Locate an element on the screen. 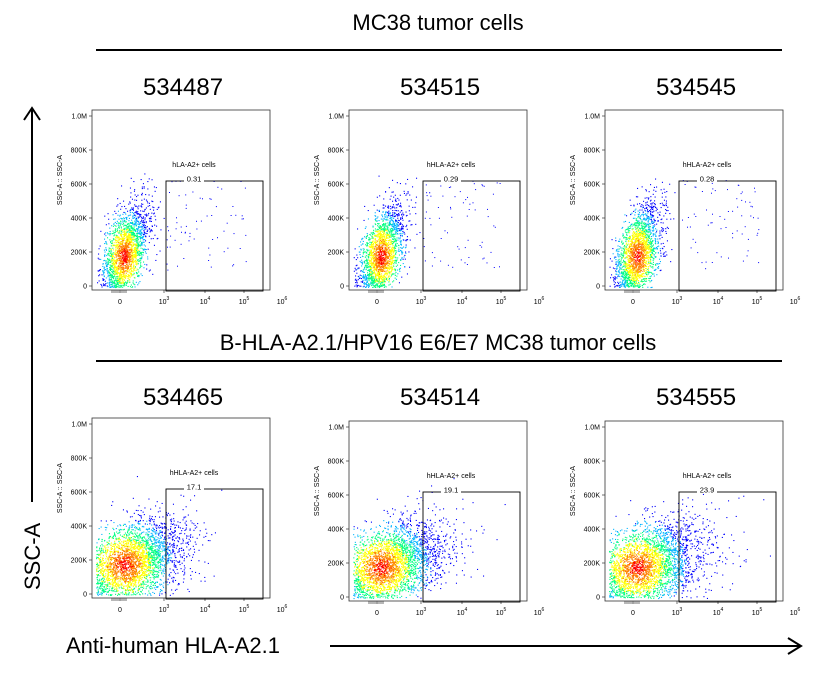 The width and height of the screenshot is (819, 673). sample-label: 534545 is located at coordinates (696, 87).